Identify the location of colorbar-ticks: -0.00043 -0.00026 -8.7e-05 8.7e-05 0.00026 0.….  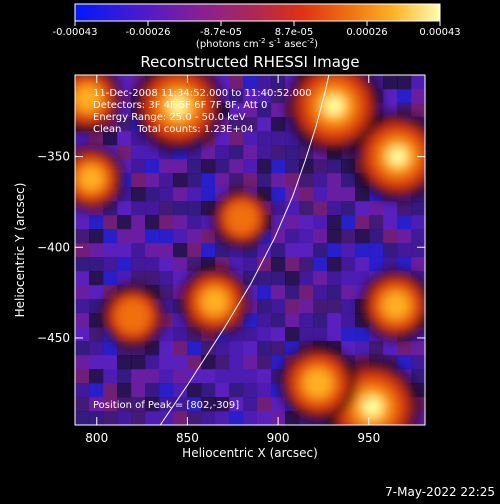
(257, 29).